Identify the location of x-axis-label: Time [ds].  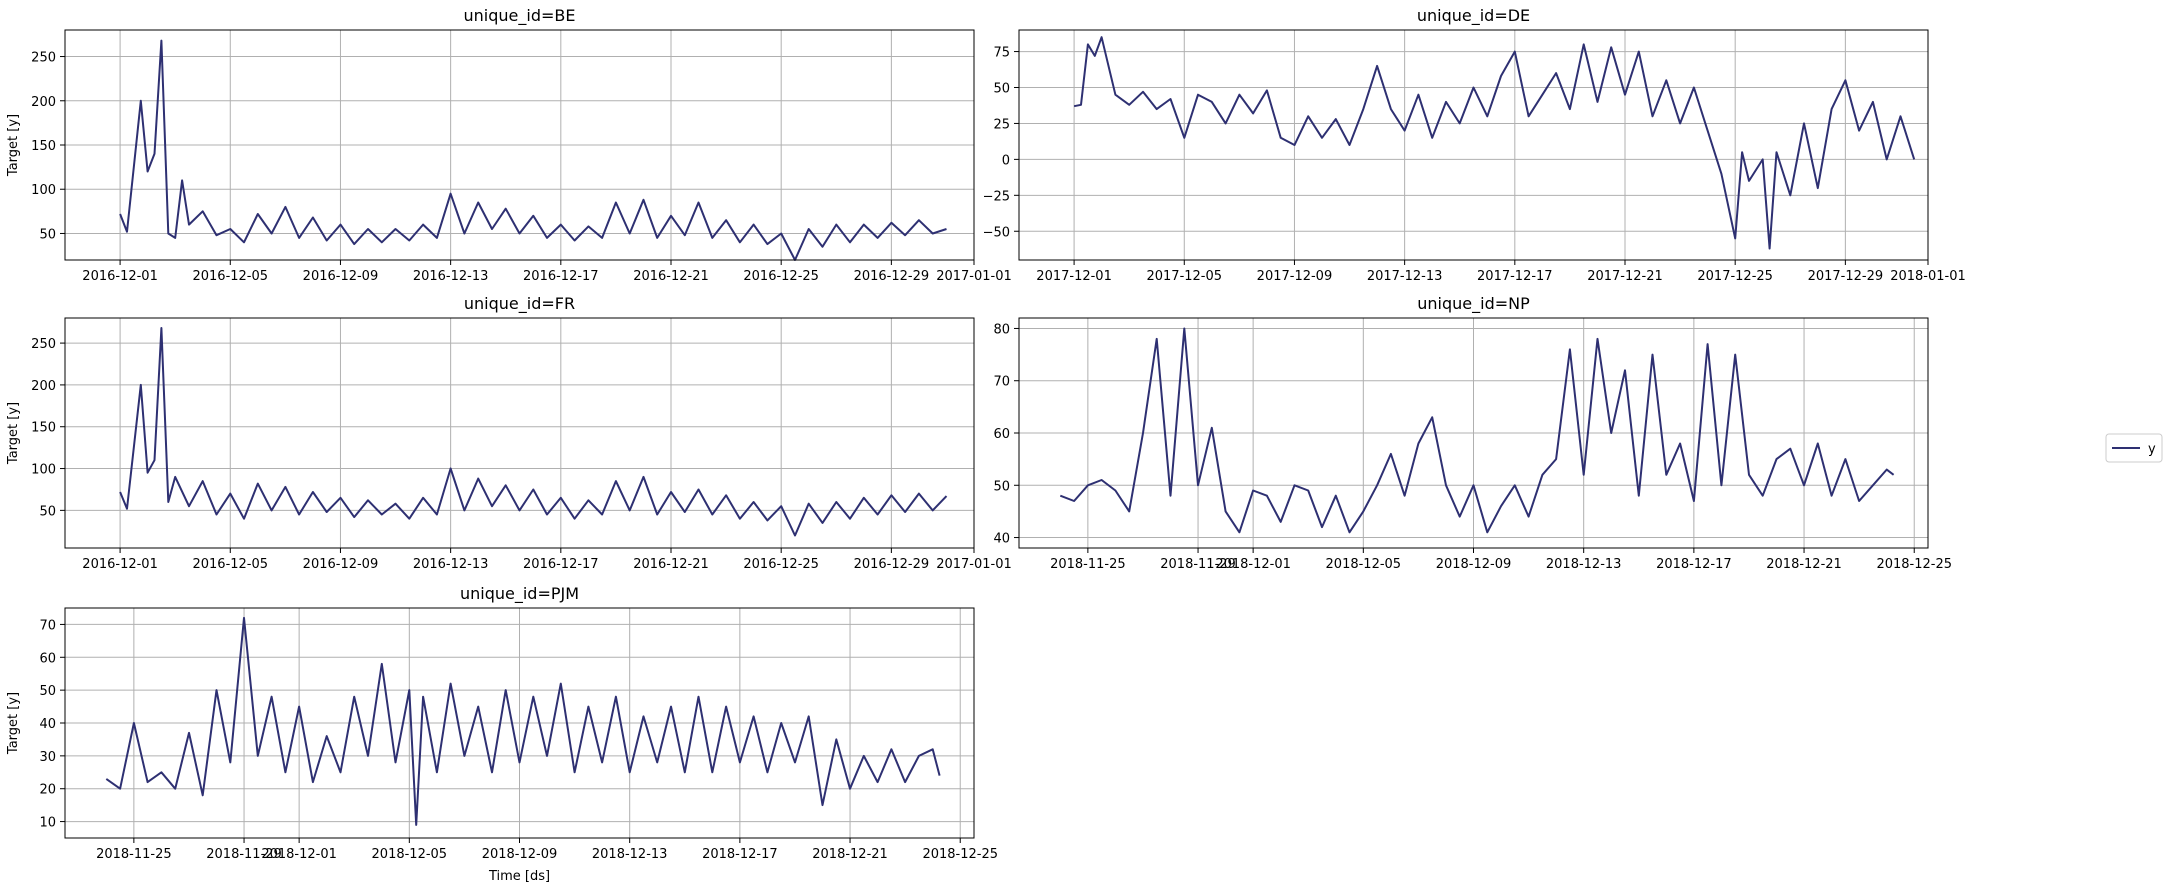
(519, 876).